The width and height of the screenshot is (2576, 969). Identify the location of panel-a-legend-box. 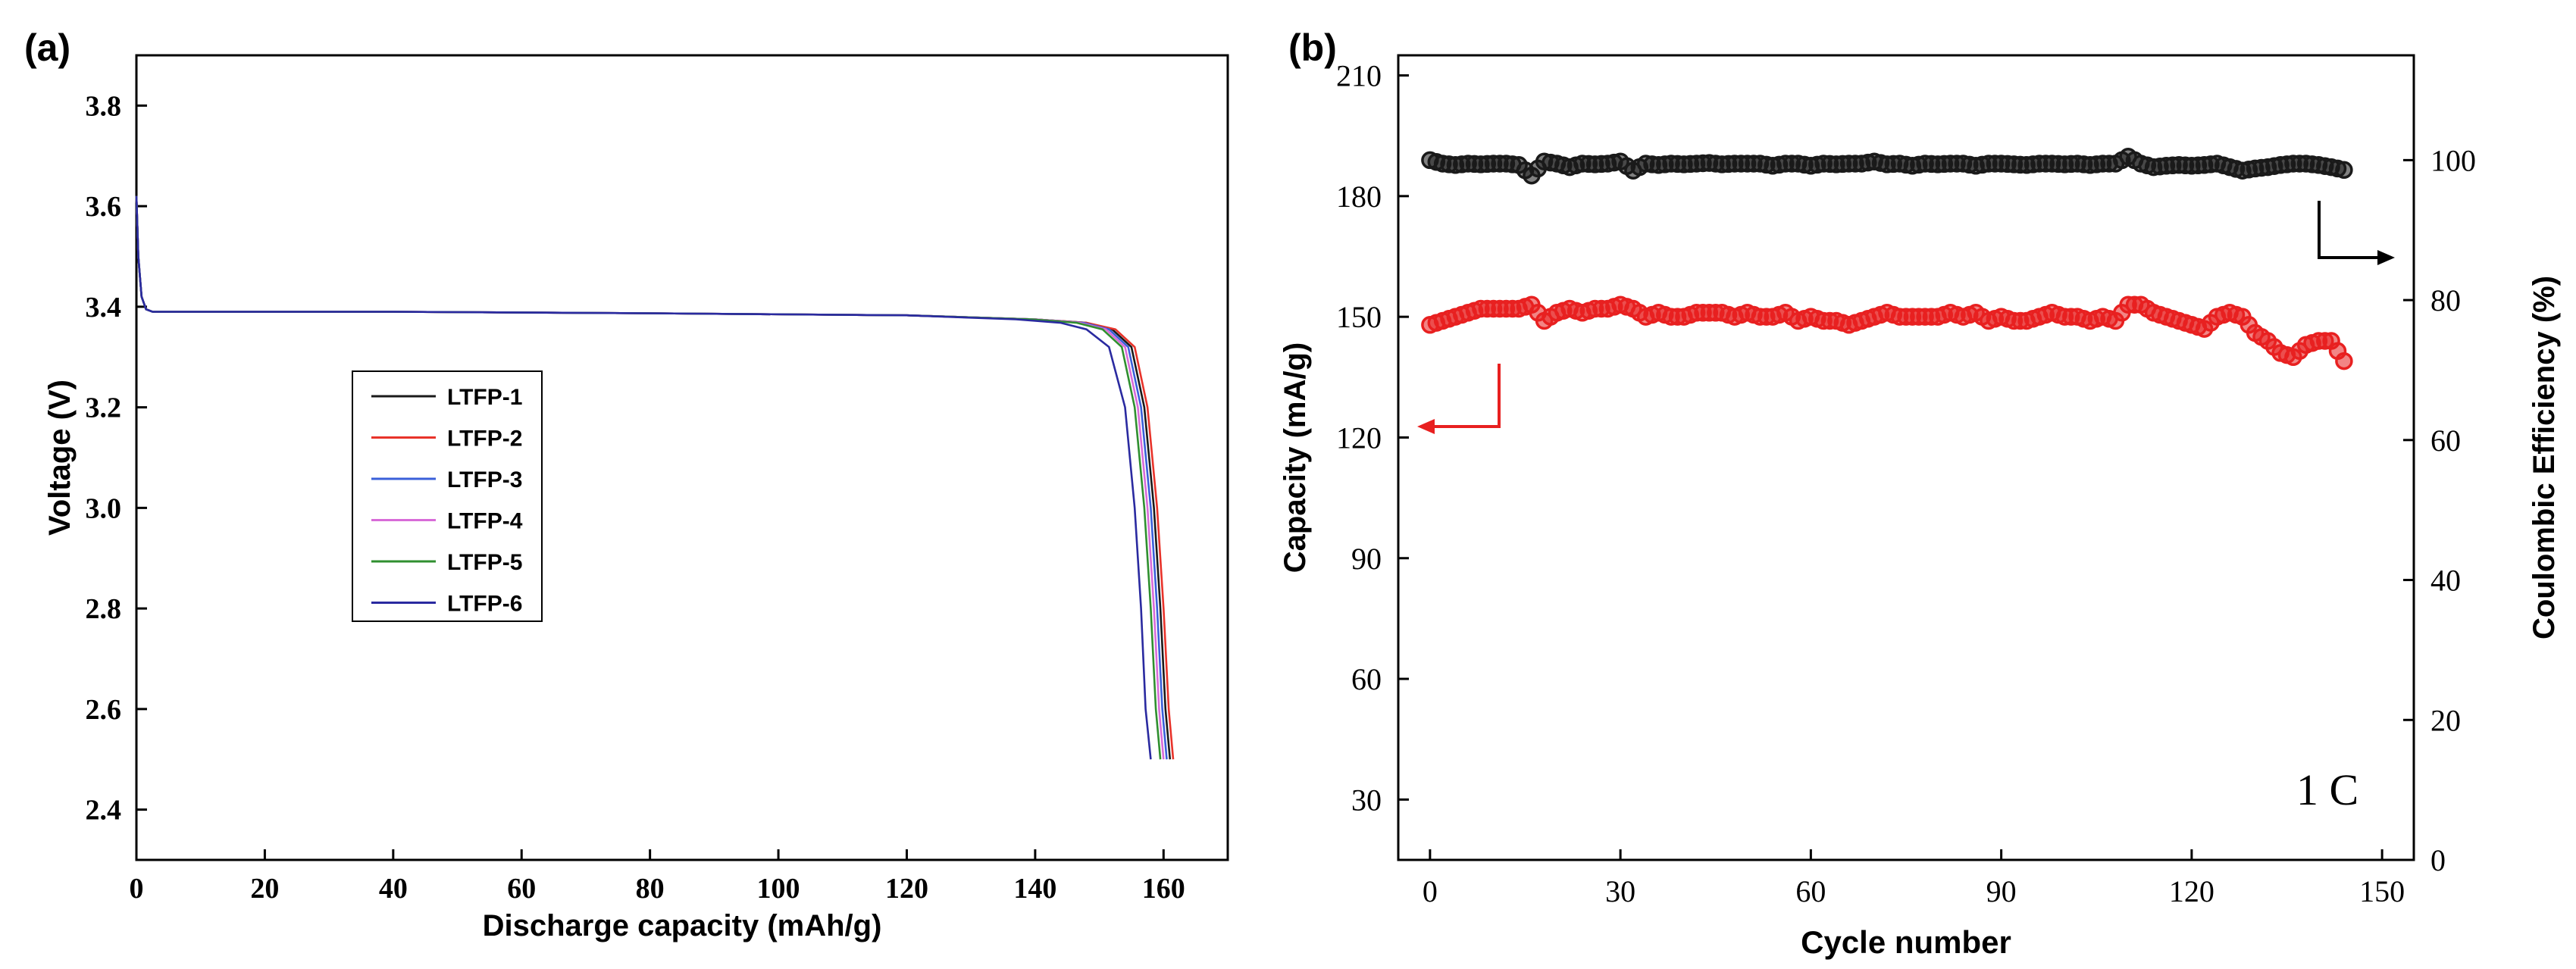
(447, 496).